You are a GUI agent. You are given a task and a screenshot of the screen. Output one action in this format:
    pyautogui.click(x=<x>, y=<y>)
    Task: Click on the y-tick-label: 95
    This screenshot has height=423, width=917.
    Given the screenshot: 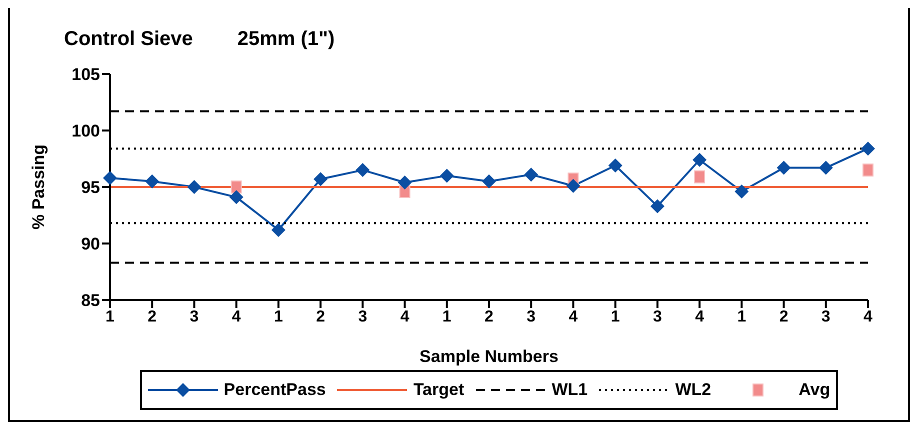 What is the action you would take?
    pyautogui.click(x=90, y=188)
    